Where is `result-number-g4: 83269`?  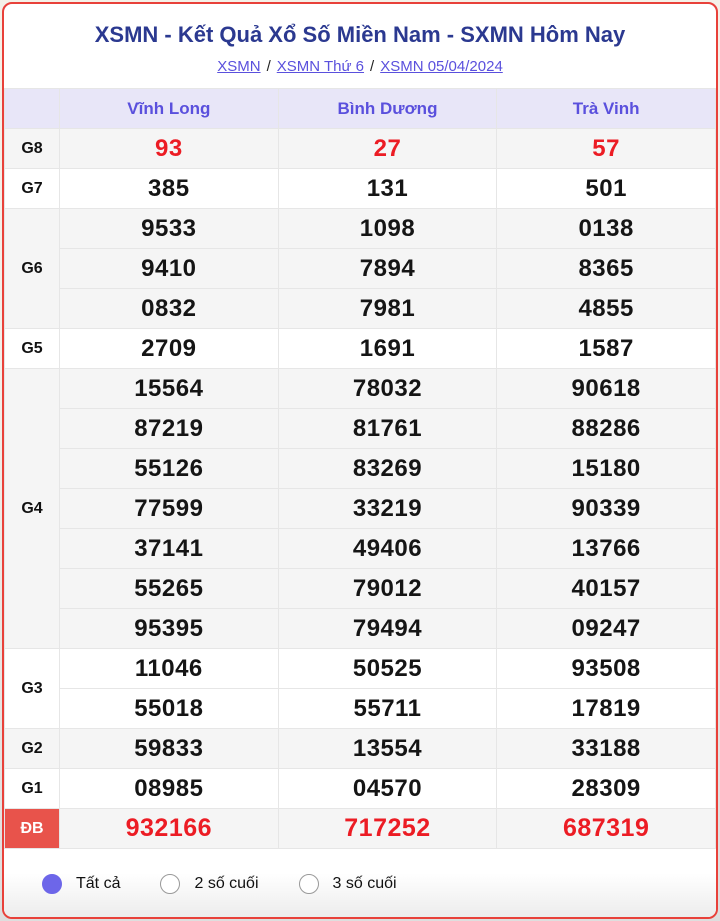 result-number-g4: 83269 is located at coordinates (387, 468).